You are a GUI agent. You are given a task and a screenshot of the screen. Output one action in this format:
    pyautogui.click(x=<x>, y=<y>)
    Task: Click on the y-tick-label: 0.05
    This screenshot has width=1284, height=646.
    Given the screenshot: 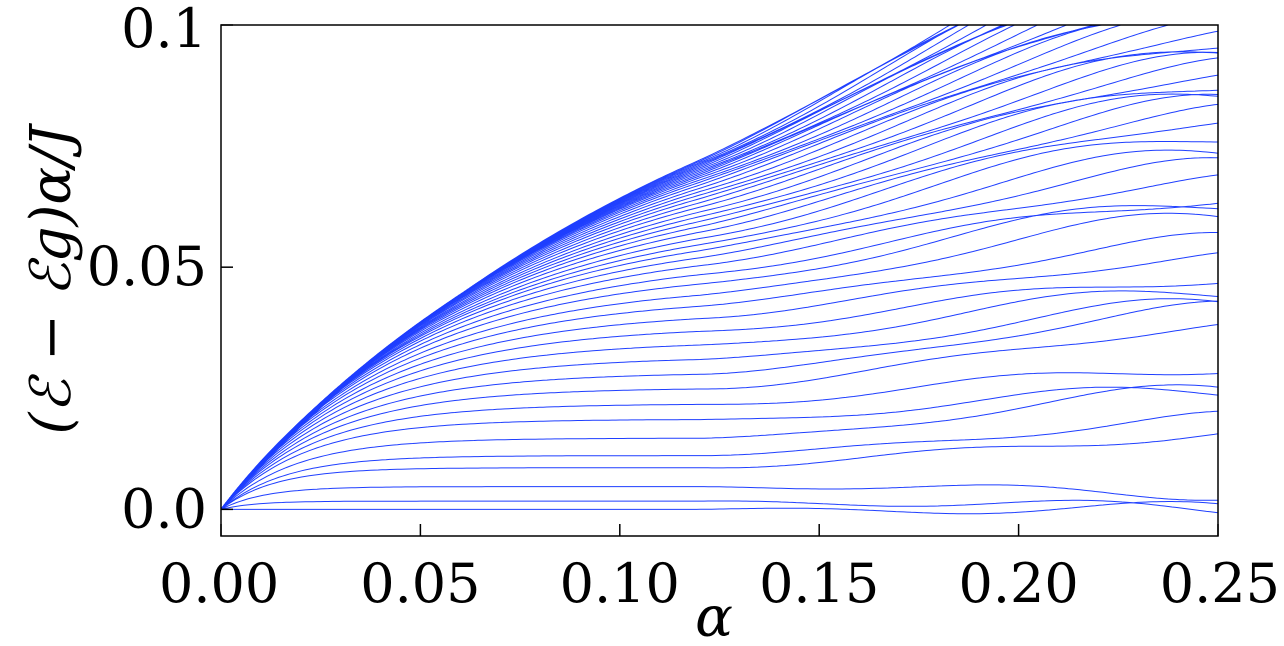 What is the action you would take?
    pyautogui.click(x=147, y=266)
    